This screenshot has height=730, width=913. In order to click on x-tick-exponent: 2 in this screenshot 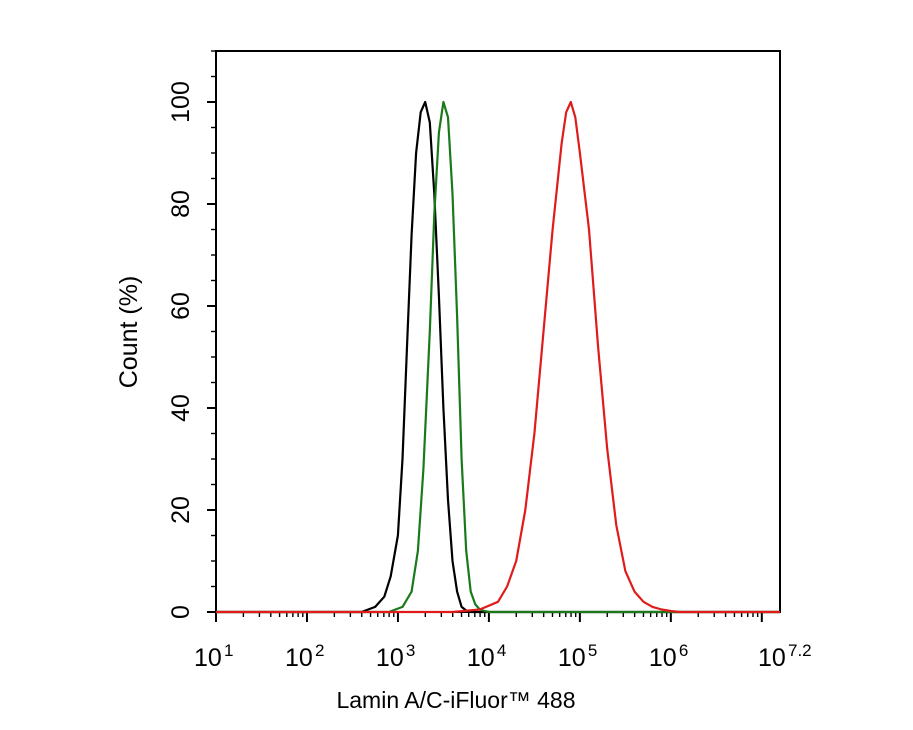, I will do `click(319, 650)`.